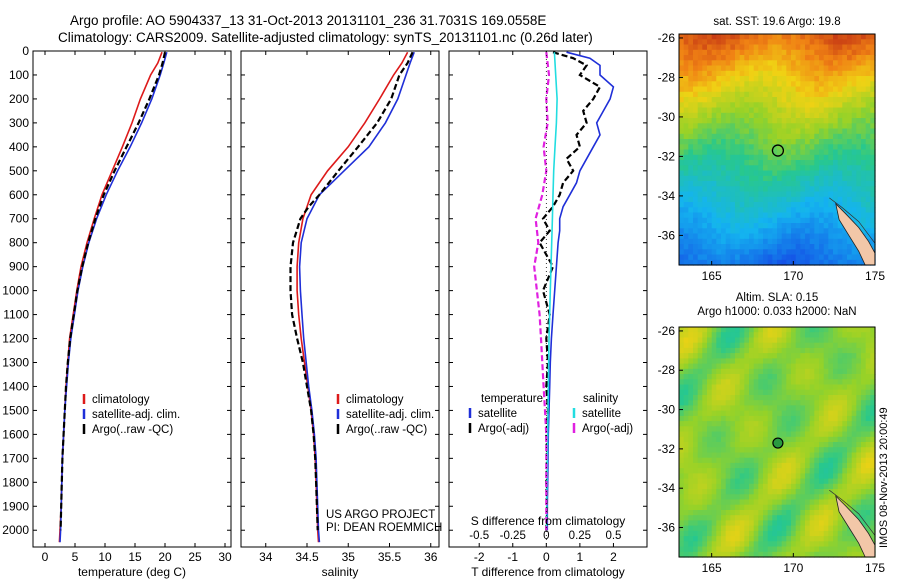 This screenshot has width=900, height=580. I want to click on sla_map-frame, so click(777, 442).